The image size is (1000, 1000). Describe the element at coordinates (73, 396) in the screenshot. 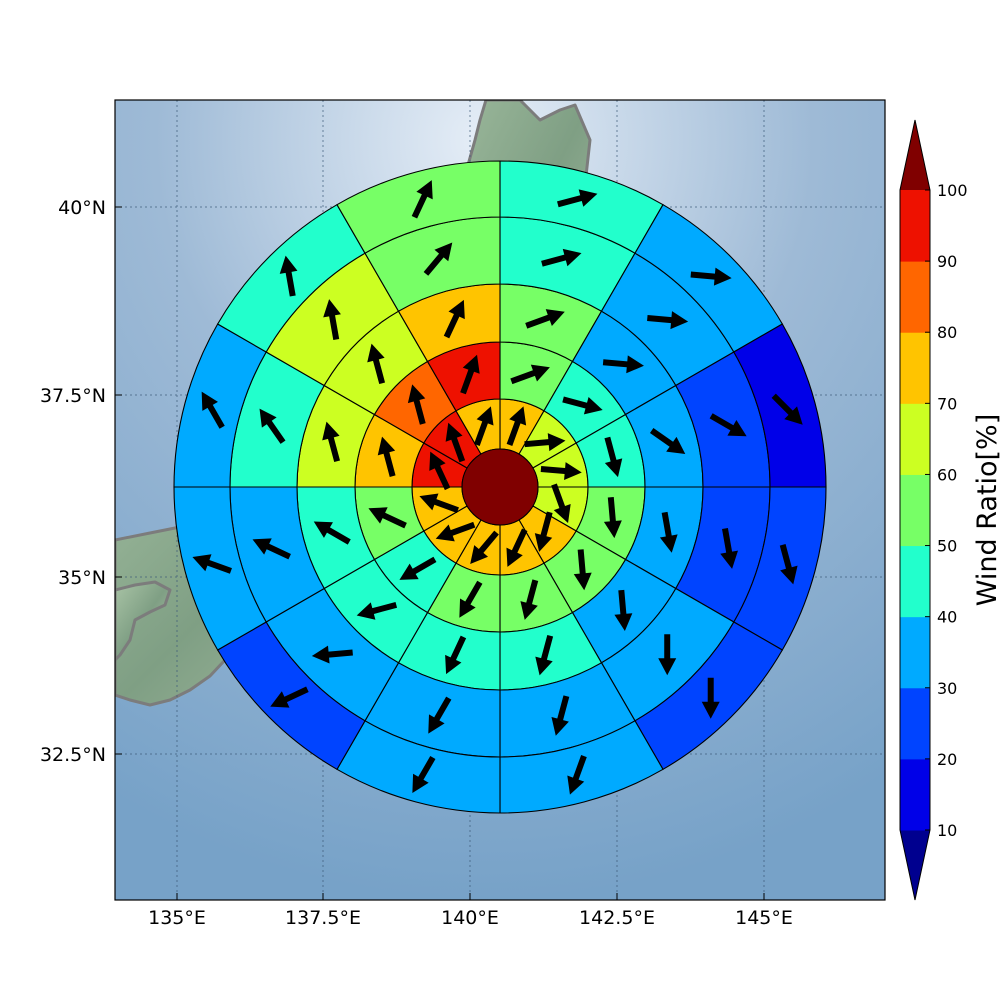

I see `y-tick-label: 37.5°N` at that location.